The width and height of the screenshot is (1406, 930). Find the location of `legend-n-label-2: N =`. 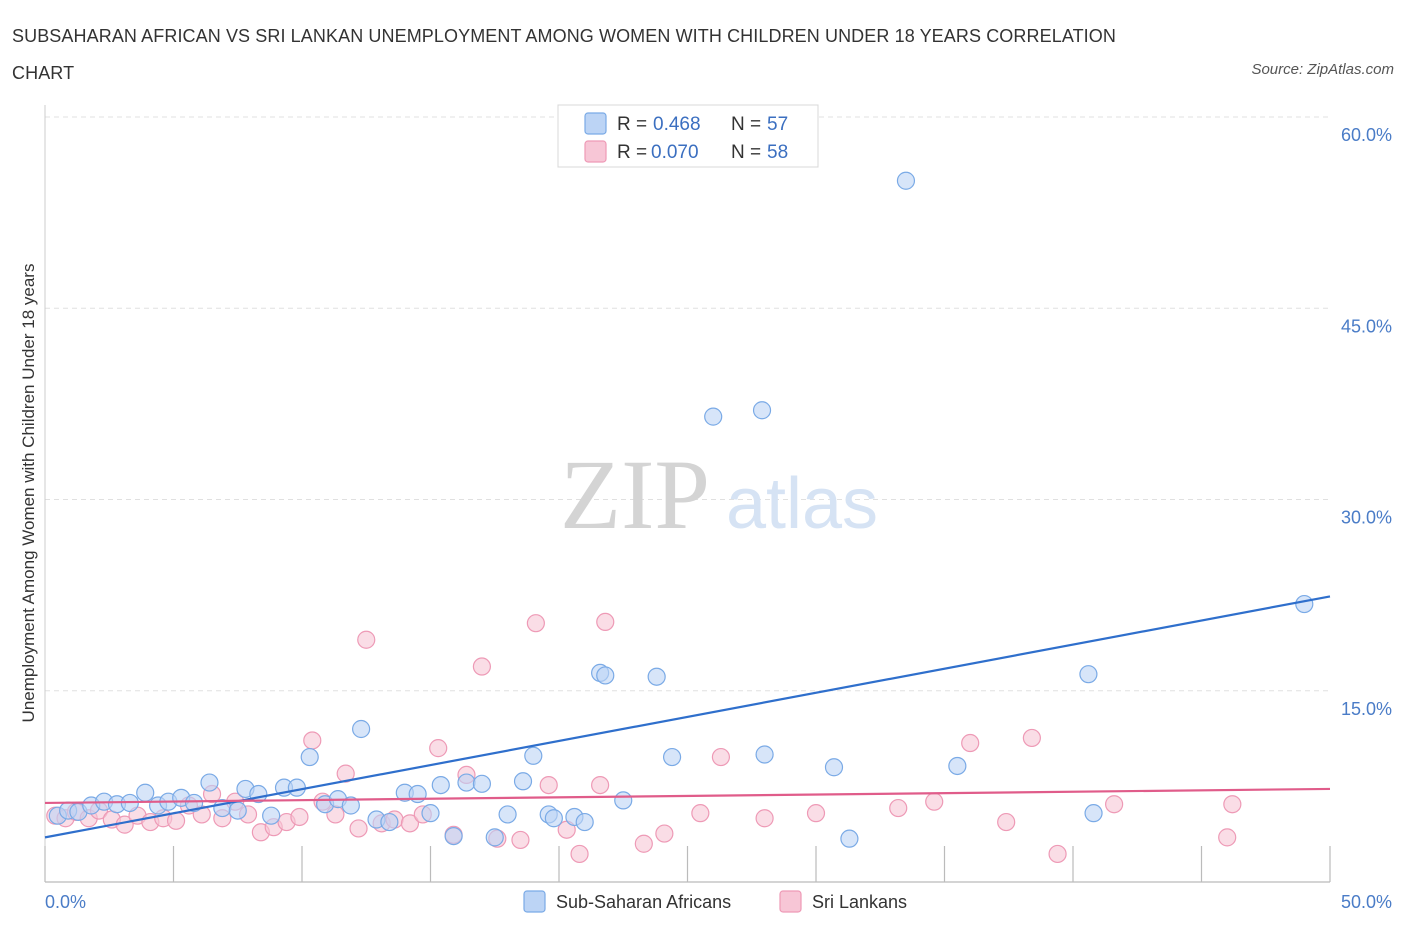

legend-n-label-2: N = is located at coordinates (746, 152).